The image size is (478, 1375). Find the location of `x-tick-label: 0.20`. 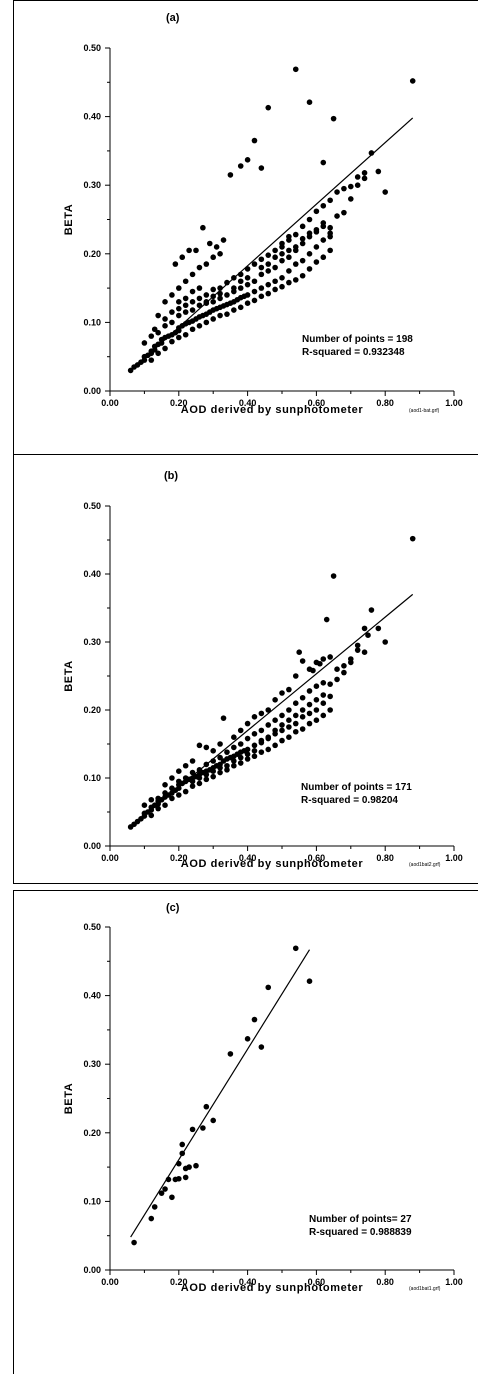

x-tick-label: 0.20 is located at coordinates (179, 858).